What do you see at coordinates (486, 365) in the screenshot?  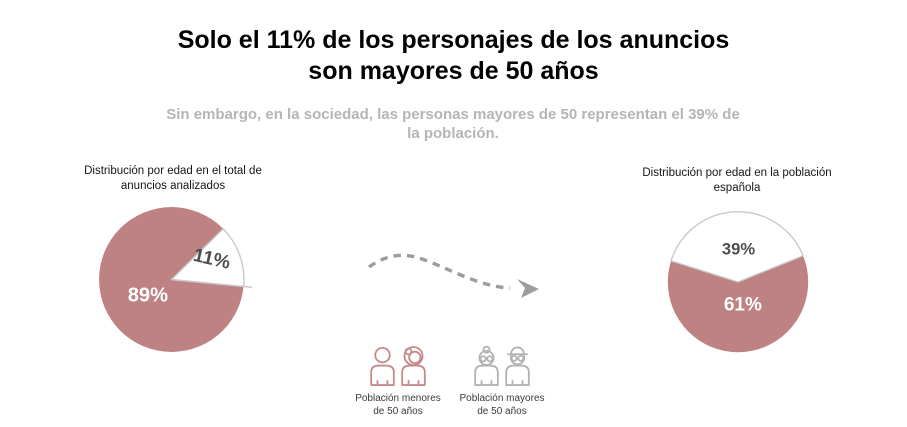 I see `old-woman-icon` at bounding box center [486, 365].